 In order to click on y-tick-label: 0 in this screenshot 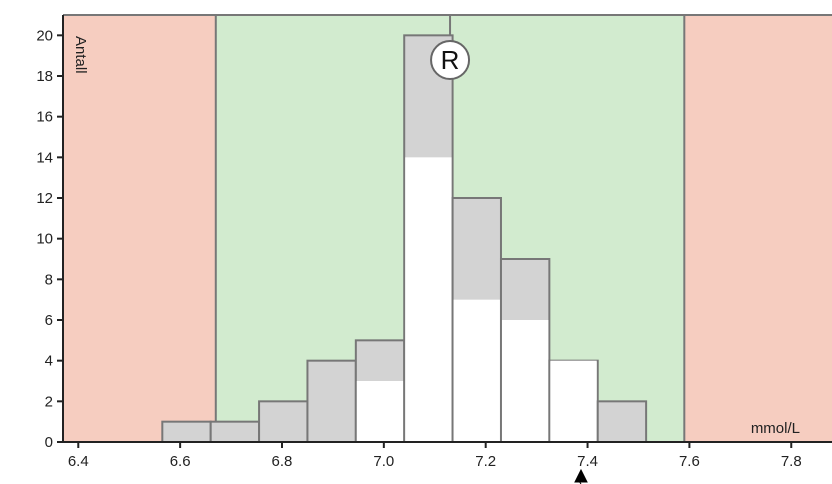, I will do `click(49, 442)`.